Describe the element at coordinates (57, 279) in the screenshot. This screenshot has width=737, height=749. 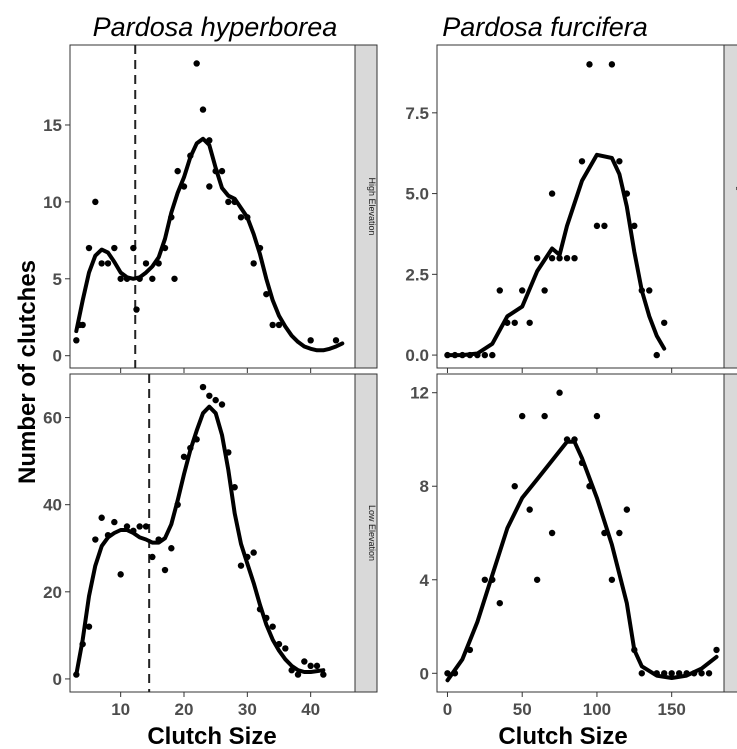
I see `y-tick-label: 5` at that location.